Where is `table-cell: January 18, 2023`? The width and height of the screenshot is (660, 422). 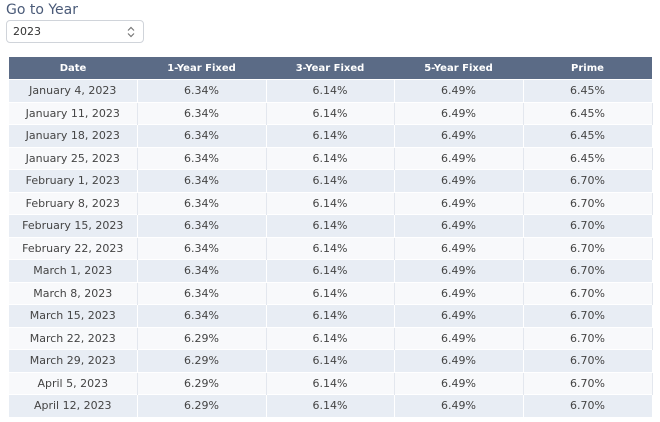 table-cell: January 18, 2023 is located at coordinates (73, 135).